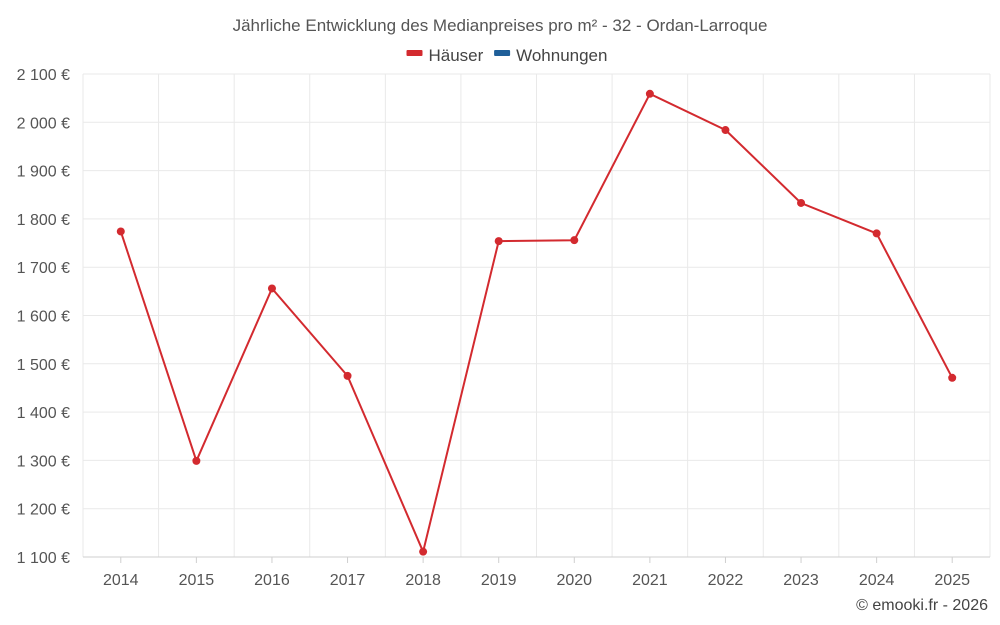 Image resolution: width=1000 pixels, height=625 pixels. Describe the element at coordinates (502, 53) in the screenshot. I see `legend-swatch-wohnungen` at that location.